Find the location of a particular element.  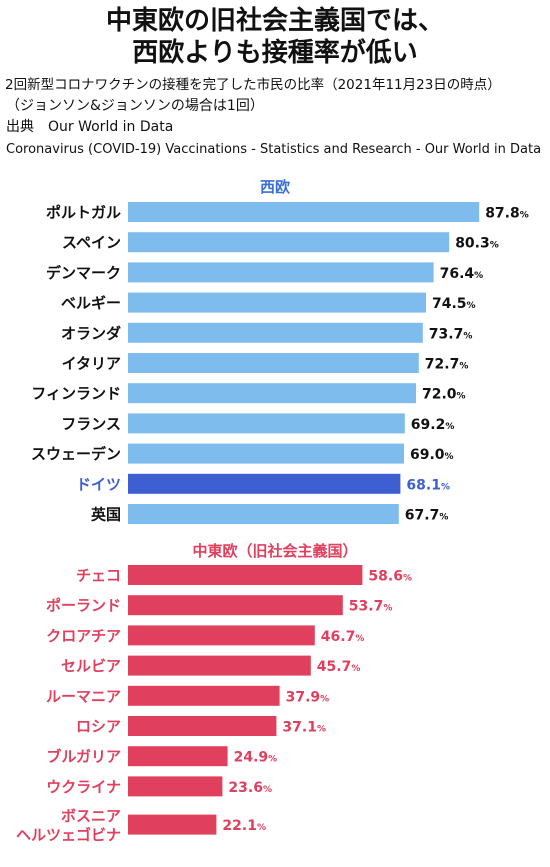

chart-title-line-2: 西欧よりも接種率が低い is located at coordinates (275, 53).